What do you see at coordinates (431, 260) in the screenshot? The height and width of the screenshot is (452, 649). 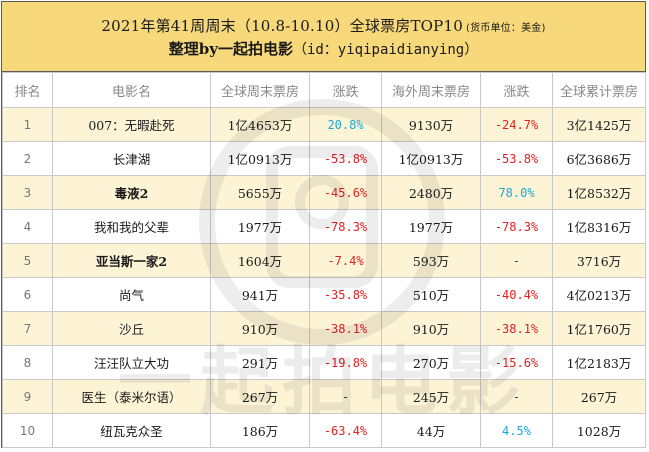 I see `overseas-weekend-cell: 593万` at bounding box center [431, 260].